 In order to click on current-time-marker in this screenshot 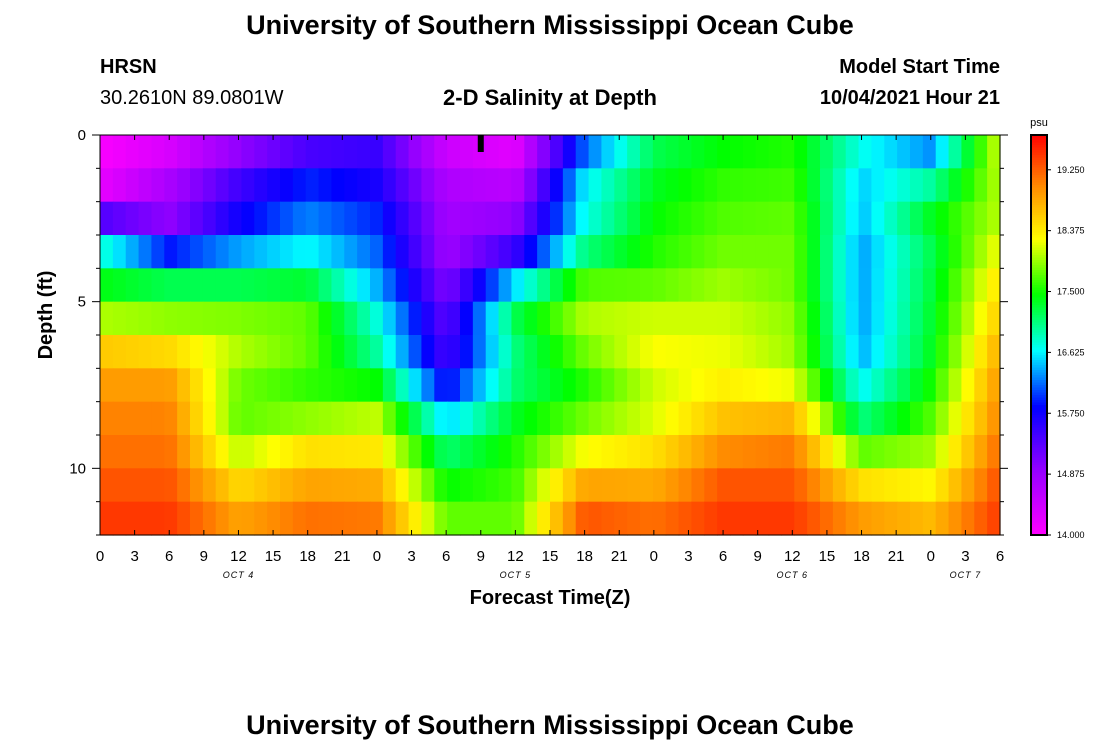, I will do `click(480, 143)`.